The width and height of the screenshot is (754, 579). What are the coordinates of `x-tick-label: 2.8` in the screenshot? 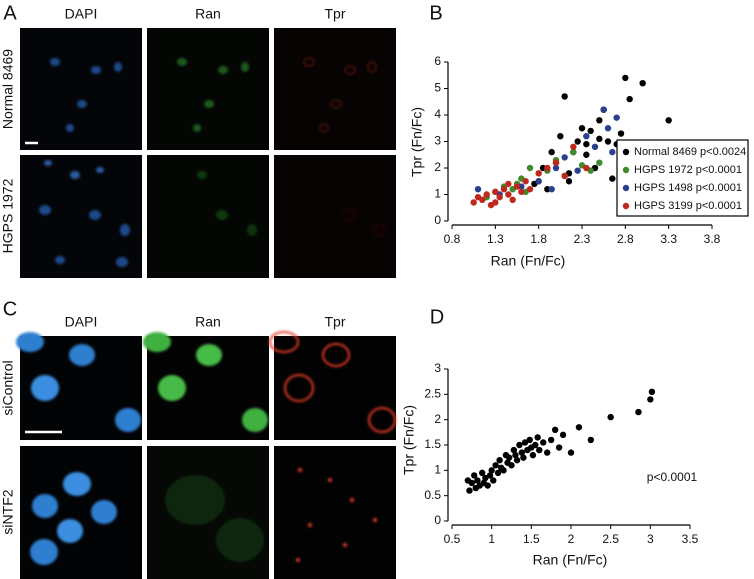 It's located at (625, 239).